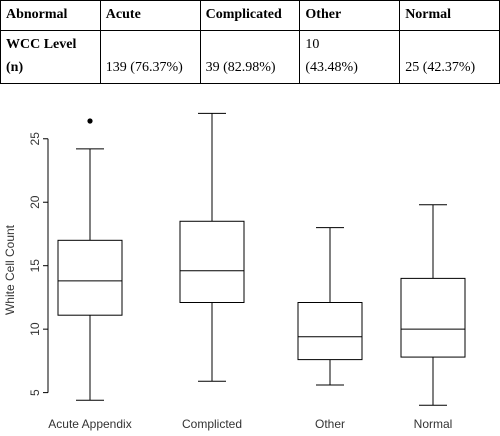 The height and width of the screenshot is (436, 500). I want to click on table-cell-acute: 139 (76.37%), so click(150, 57).